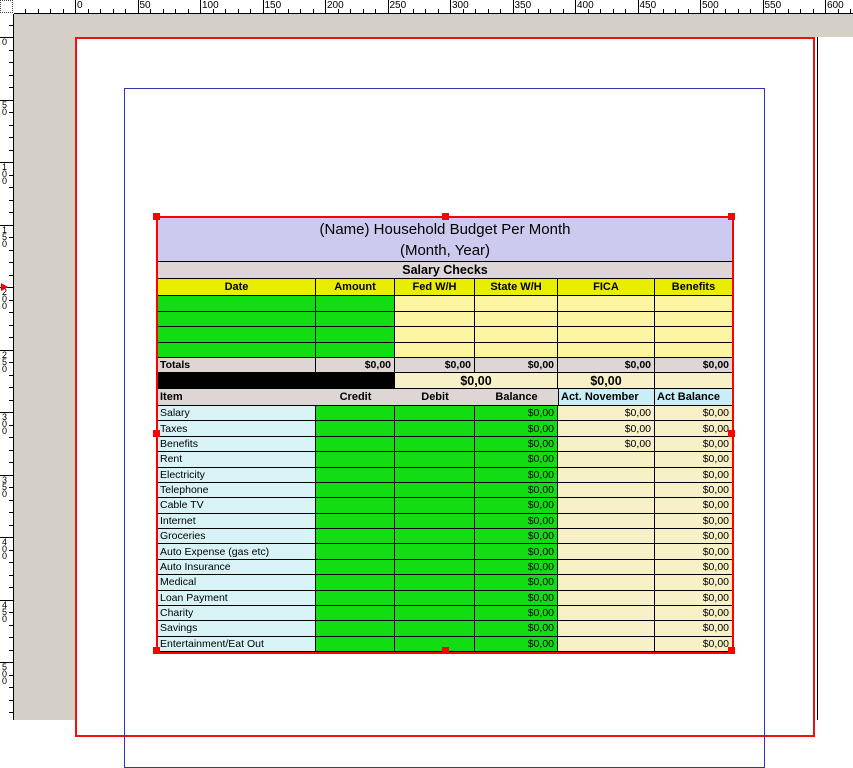  Describe the element at coordinates (731, 433) in the screenshot. I see `selection-handle-middle-right` at that location.